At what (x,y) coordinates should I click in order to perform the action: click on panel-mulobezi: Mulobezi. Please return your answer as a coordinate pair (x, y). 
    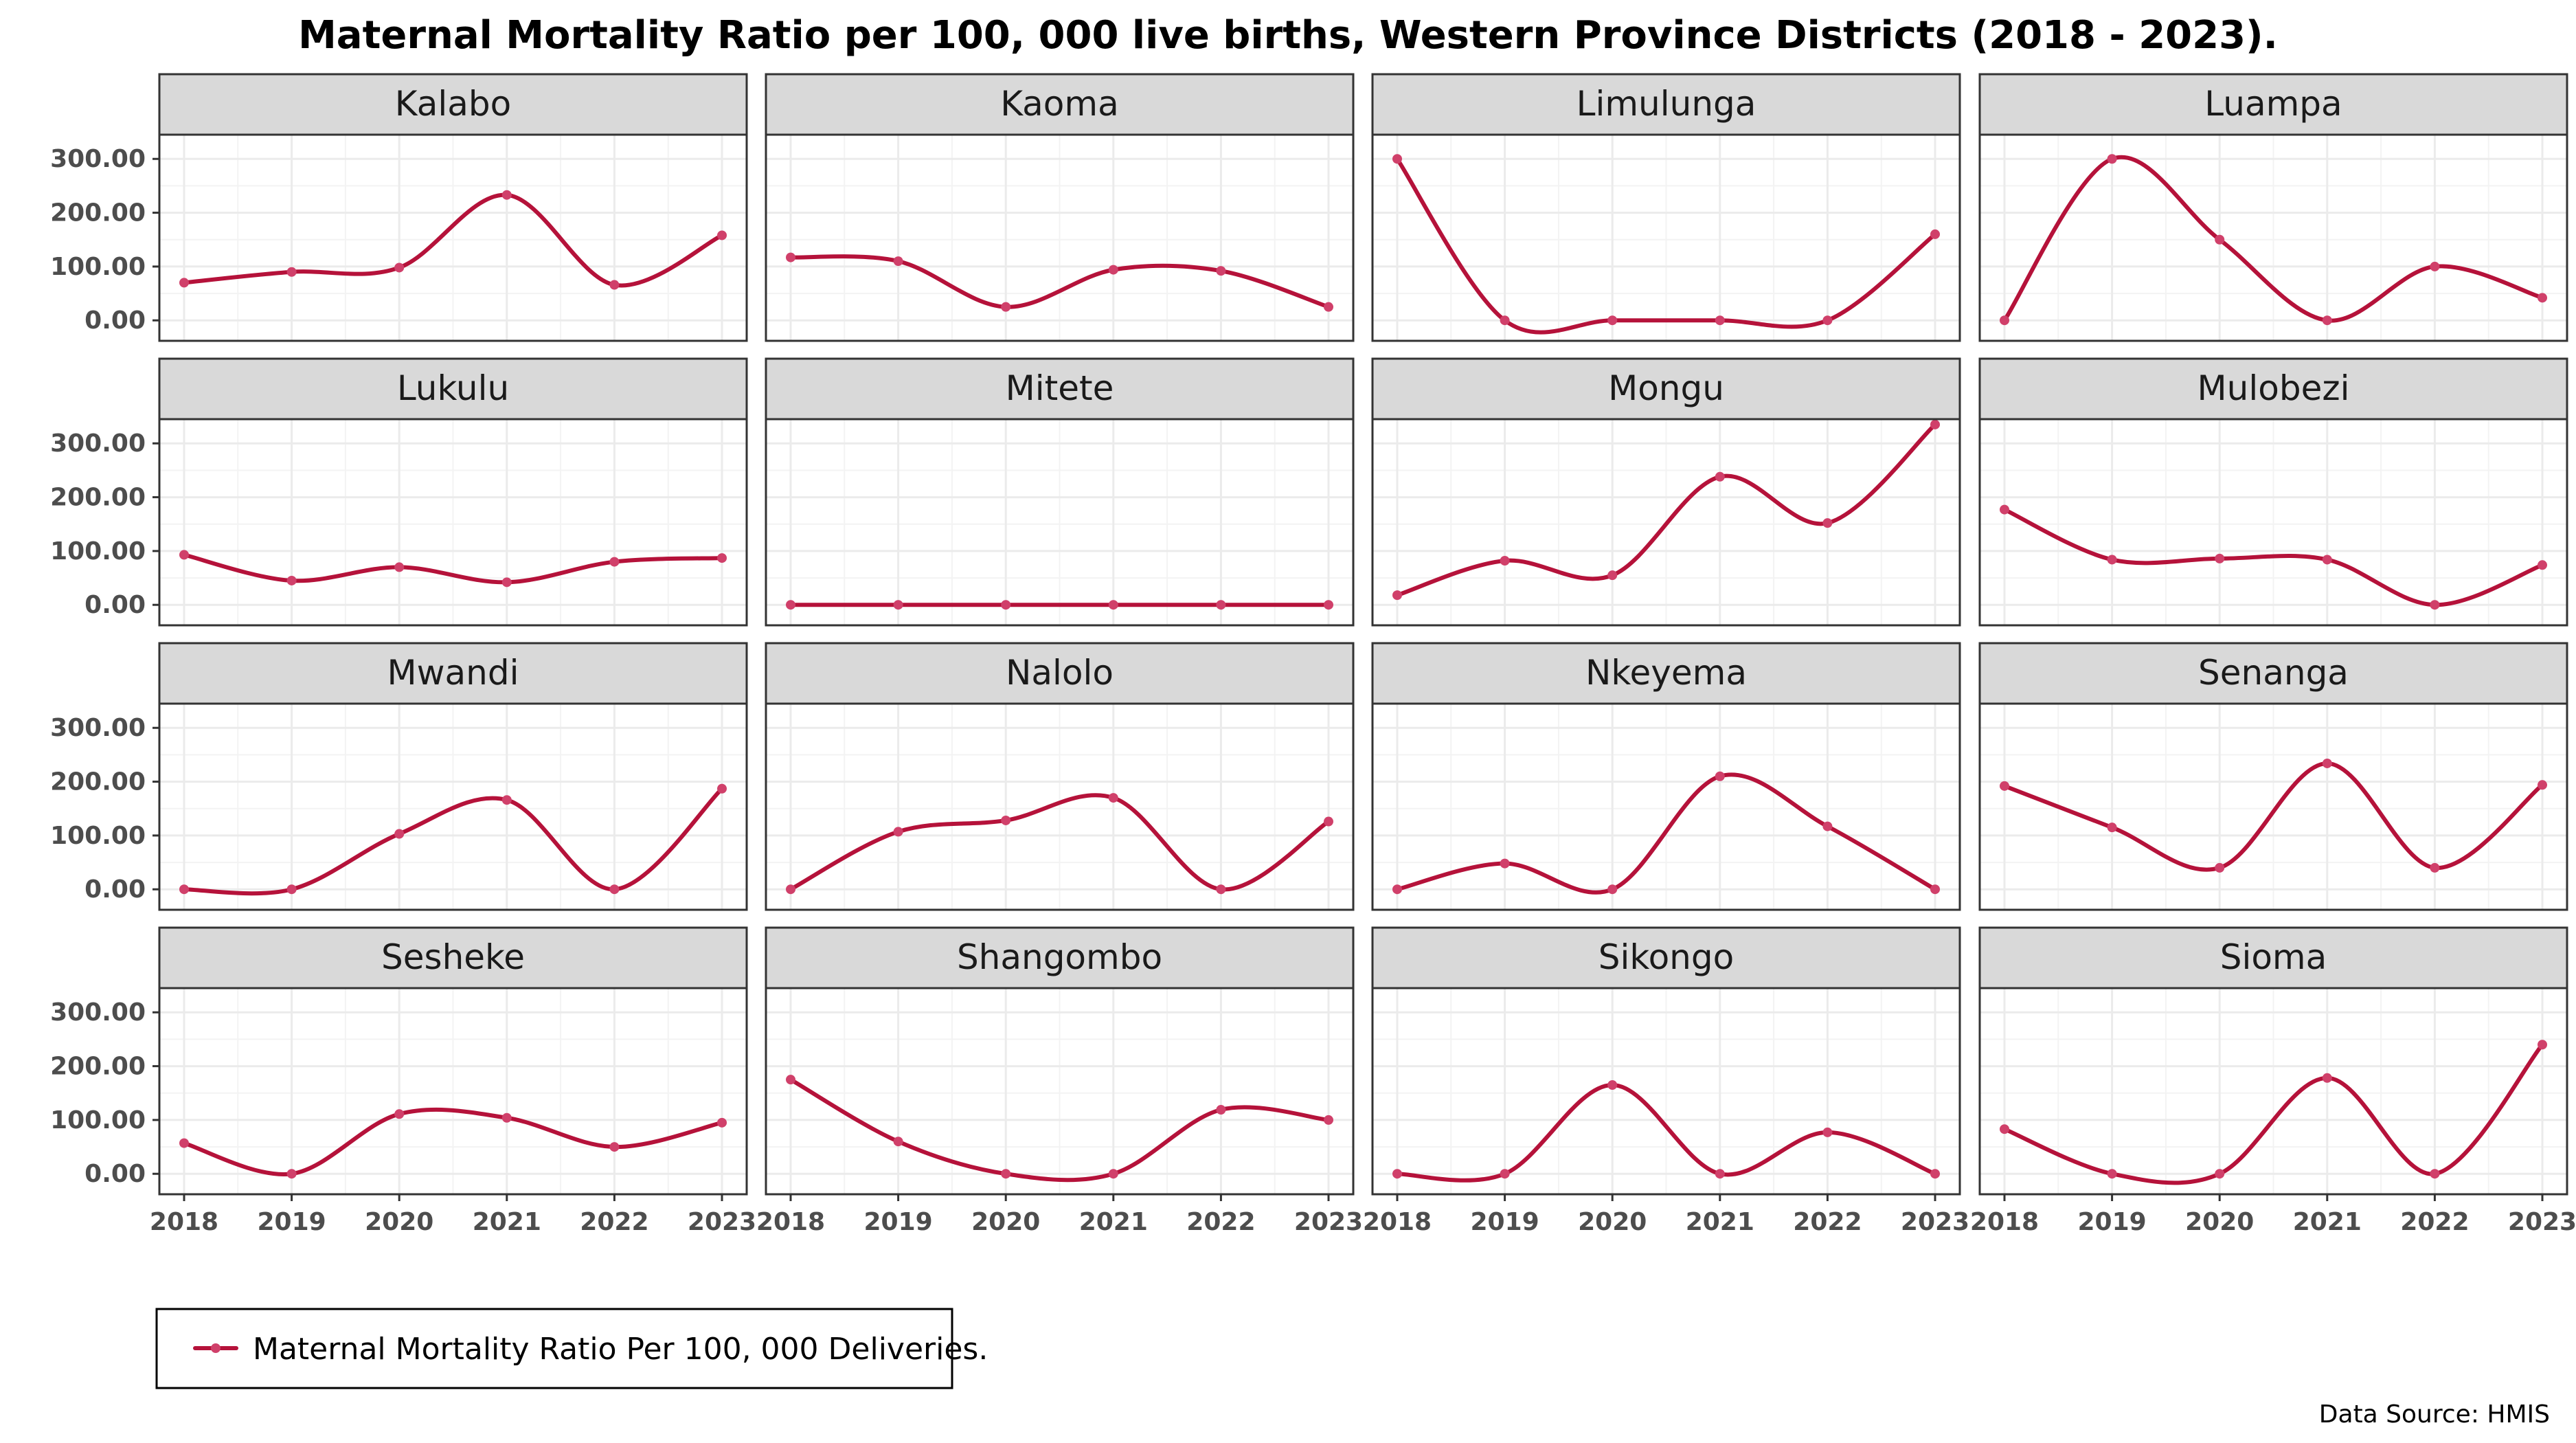
    Looking at the image, I should click on (2273, 492).